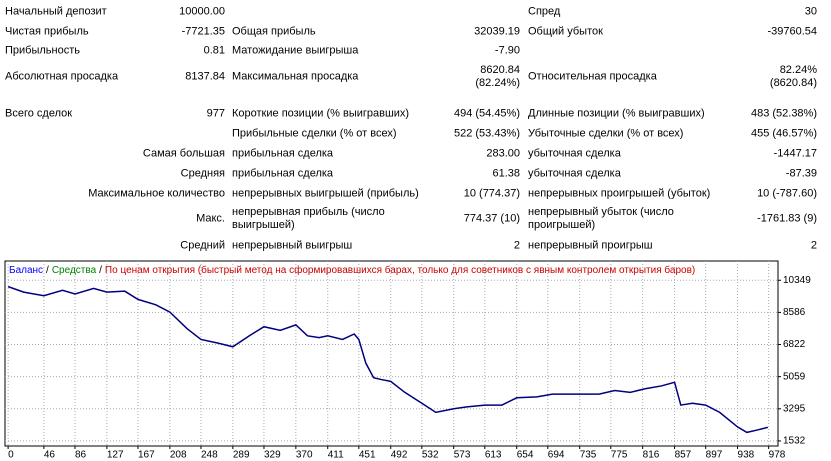 This screenshot has height=461, width=831. What do you see at coordinates (274, 31) in the screenshot?
I see `stat-label: Общая прибыль` at bounding box center [274, 31].